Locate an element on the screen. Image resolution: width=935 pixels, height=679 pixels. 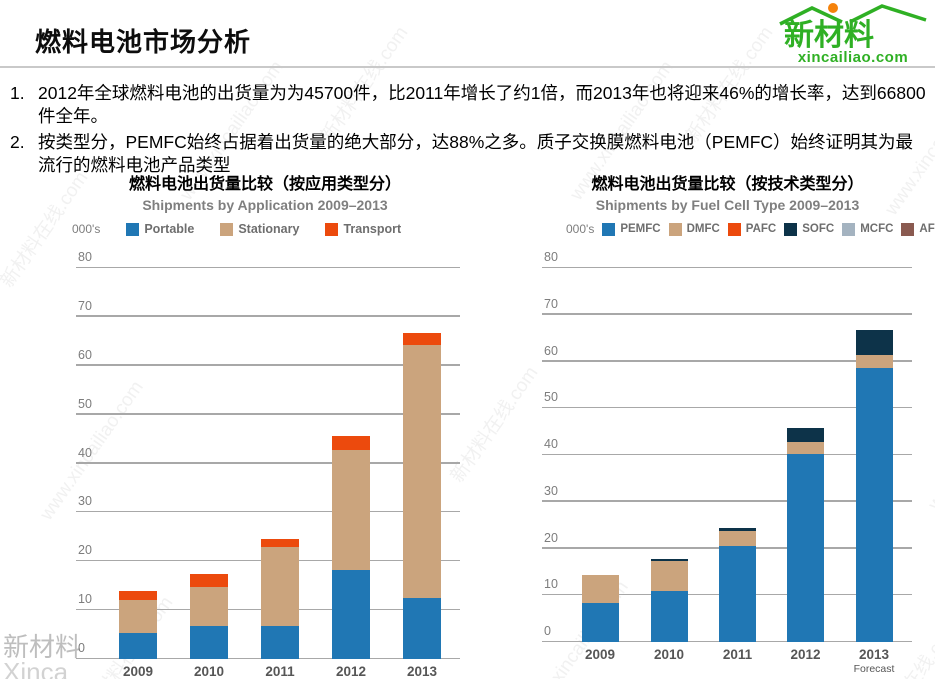
chart-subtitle: Shipments by Application 2009–2013 is located at coordinates (265, 205).